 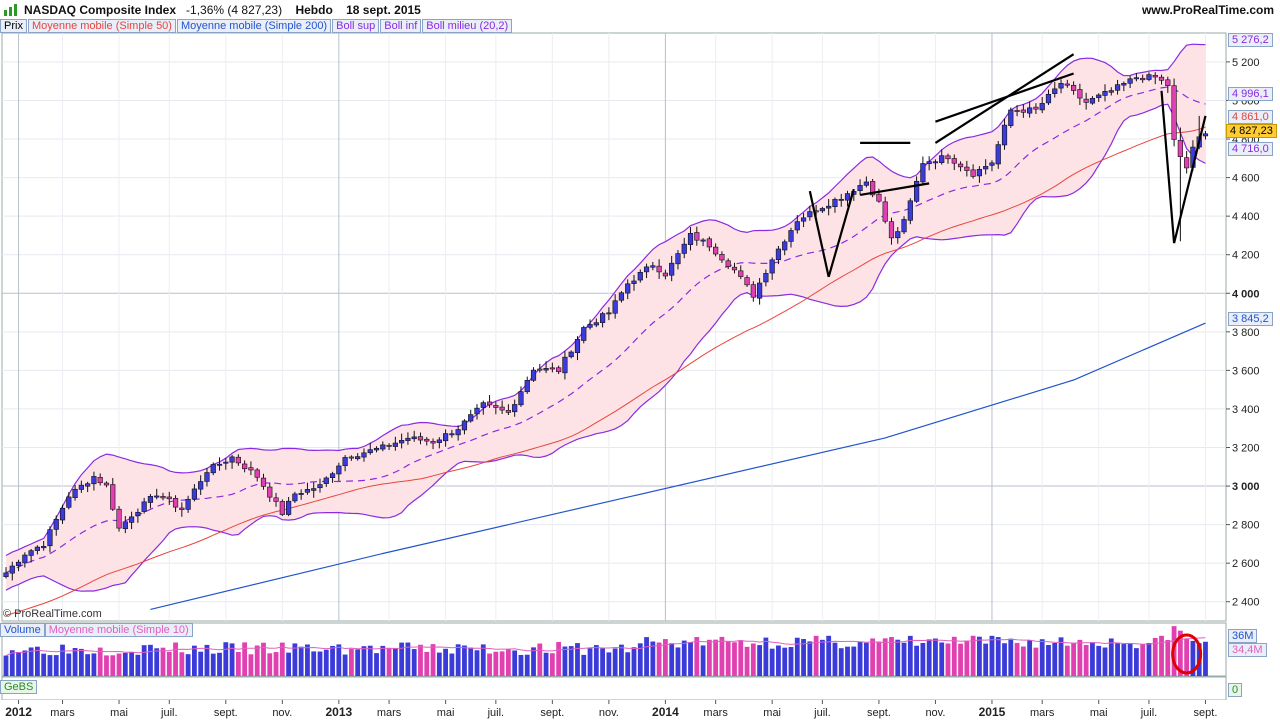 What do you see at coordinates (665, 712) in the screenshot?
I see `x-tick-label: 2014` at bounding box center [665, 712].